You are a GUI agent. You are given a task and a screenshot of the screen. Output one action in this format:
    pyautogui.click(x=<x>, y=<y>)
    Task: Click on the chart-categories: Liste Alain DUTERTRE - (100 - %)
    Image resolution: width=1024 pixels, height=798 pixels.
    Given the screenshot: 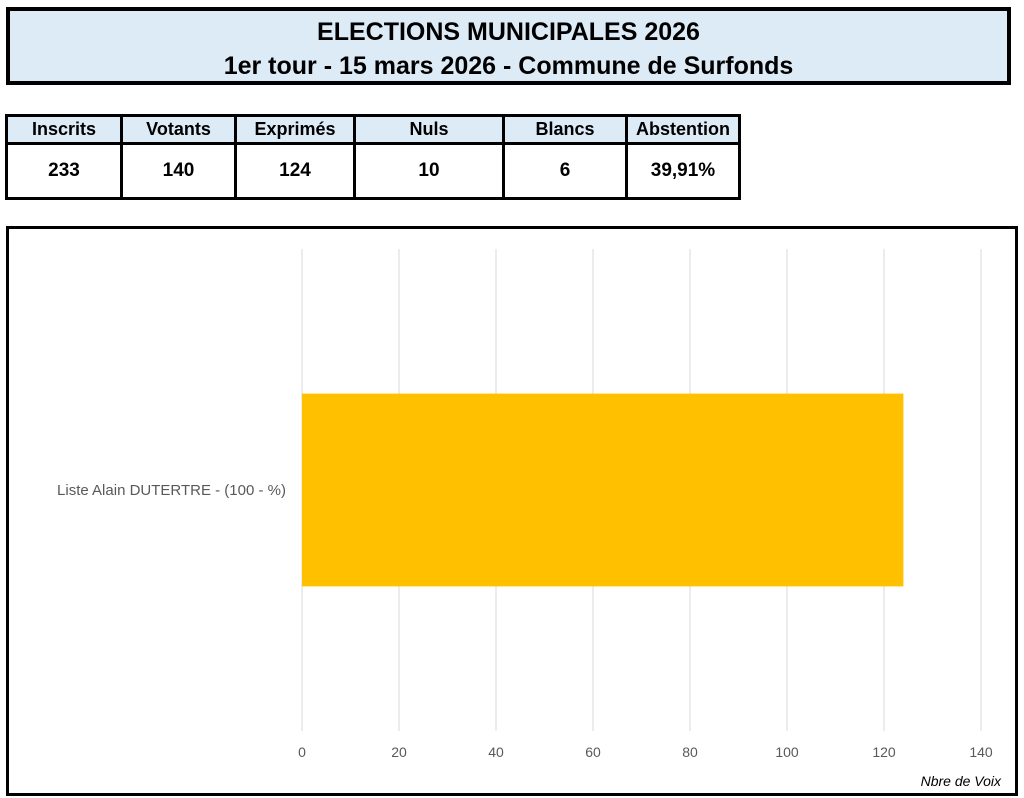 What is the action you would take?
    pyautogui.click(x=171, y=490)
    